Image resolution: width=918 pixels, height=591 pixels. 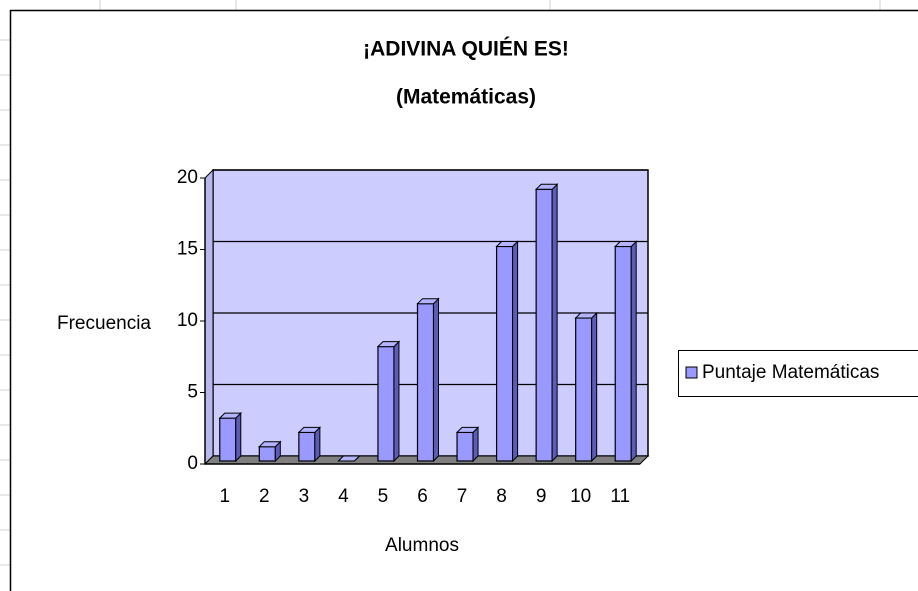 I want to click on y-tick-label: 10, so click(x=187, y=320).